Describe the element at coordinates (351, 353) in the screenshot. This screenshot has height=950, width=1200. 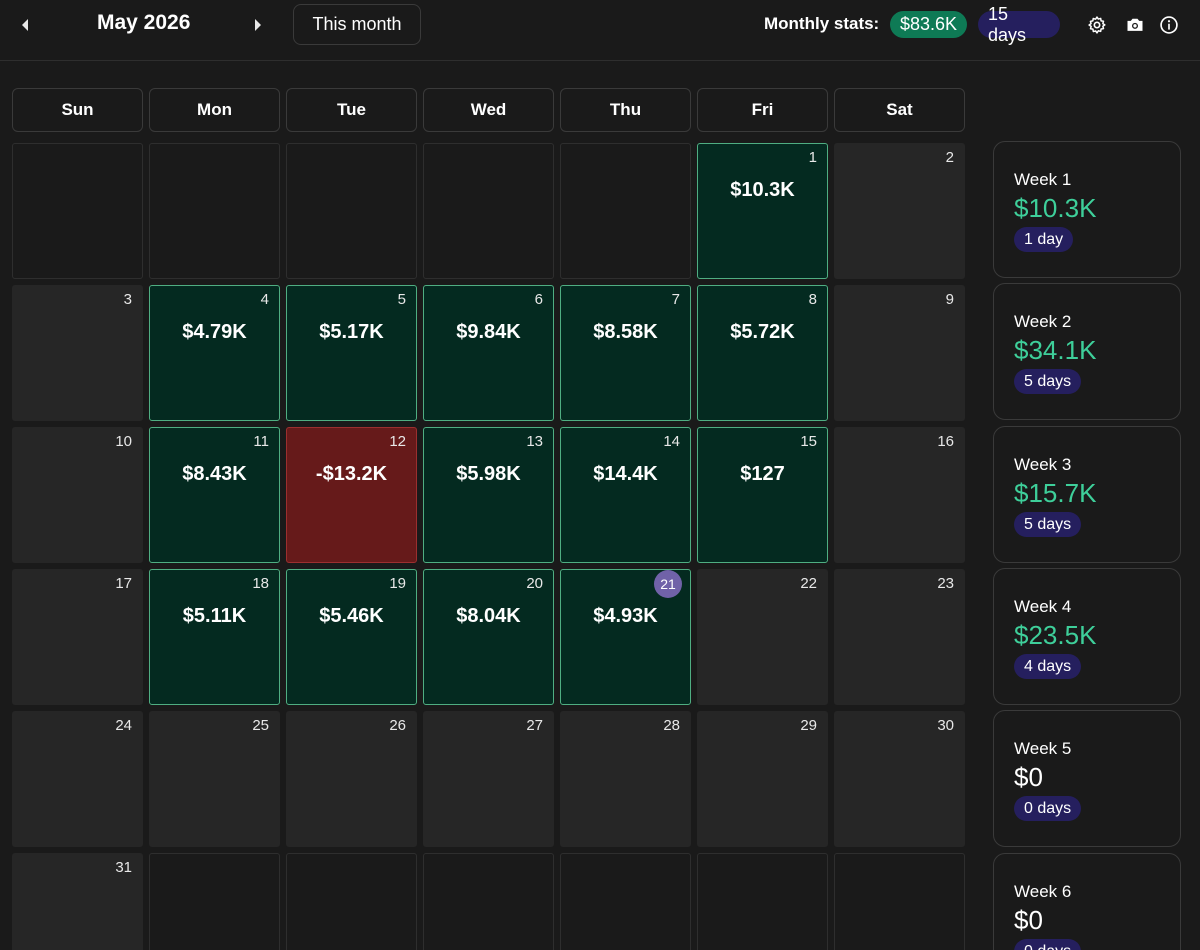
I see `day-cell: 5 $5.17K` at that location.